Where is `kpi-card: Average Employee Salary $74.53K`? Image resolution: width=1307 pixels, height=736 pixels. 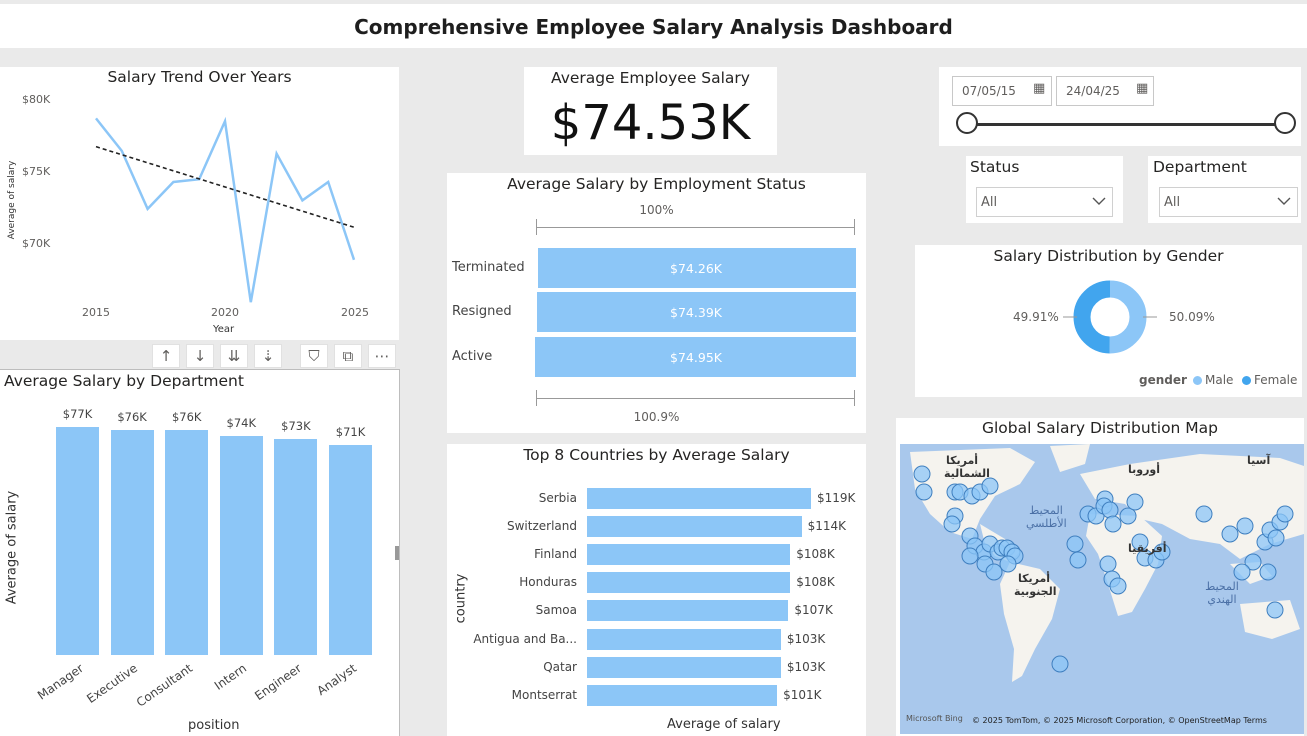 kpi-card: Average Employee Salary $74.53K is located at coordinates (650, 111).